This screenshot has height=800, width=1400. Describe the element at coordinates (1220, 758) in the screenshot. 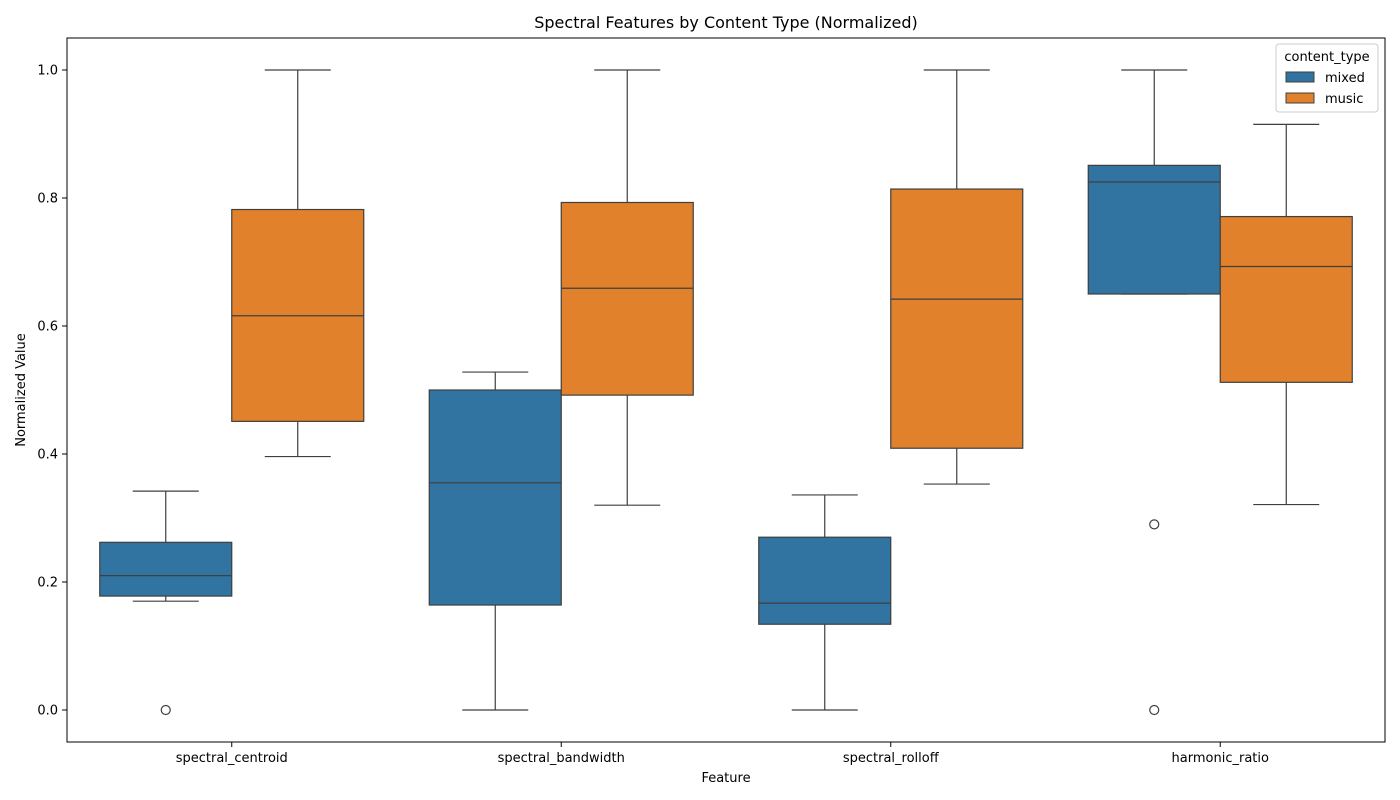

I see `x-tick-label: harmonic_ratio` at that location.